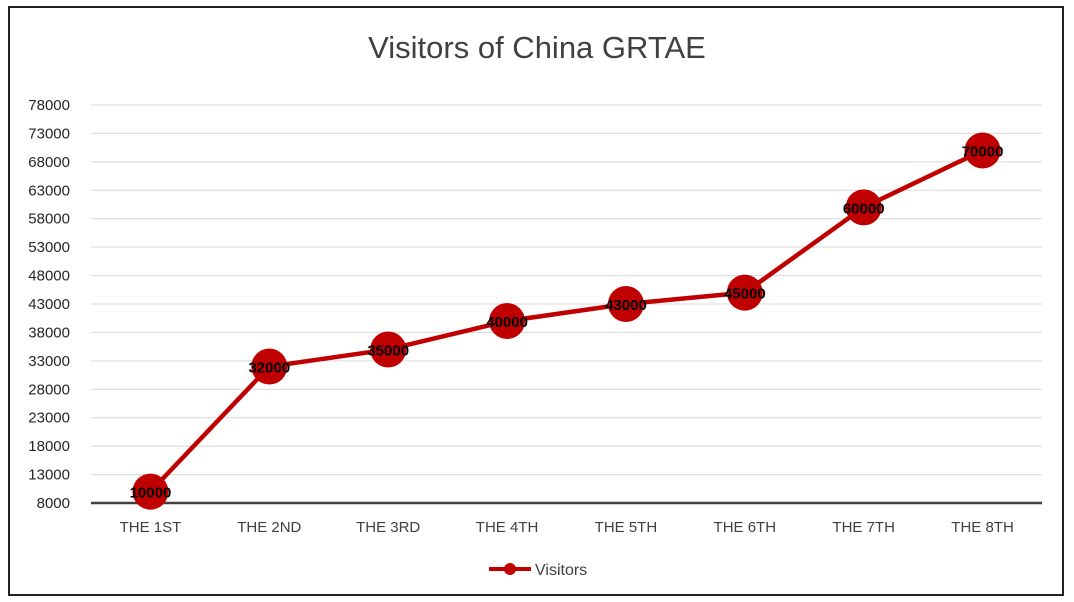 This screenshot has width=1074, height=602. Describe the element at coordinates (49, 247) in the screenshot. I see `y-tick-label: 53000` at that location.